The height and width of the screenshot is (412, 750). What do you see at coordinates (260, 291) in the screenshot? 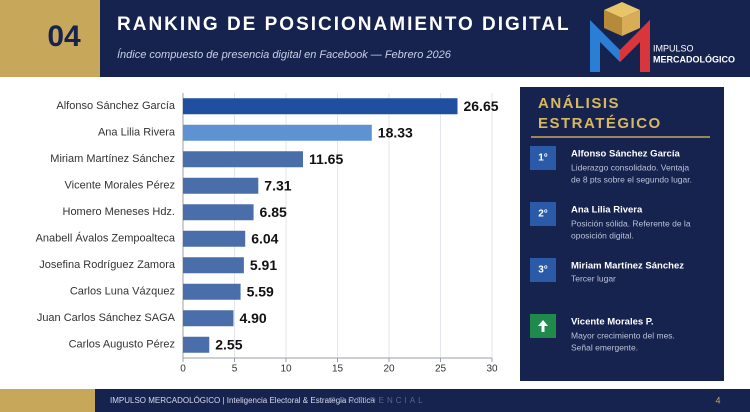
I see `value-label: 5.59` at bounding box center [260, 291].